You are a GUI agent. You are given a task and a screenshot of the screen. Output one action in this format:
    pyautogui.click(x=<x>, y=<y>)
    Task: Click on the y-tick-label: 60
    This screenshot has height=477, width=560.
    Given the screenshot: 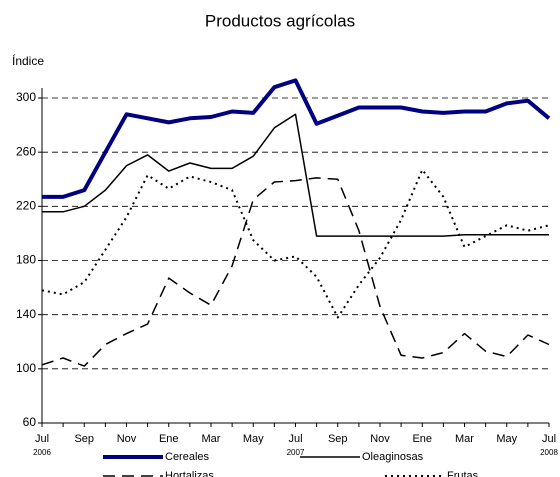 What is the action you would take?
    pyautogui.click(x=30, y=422)
    